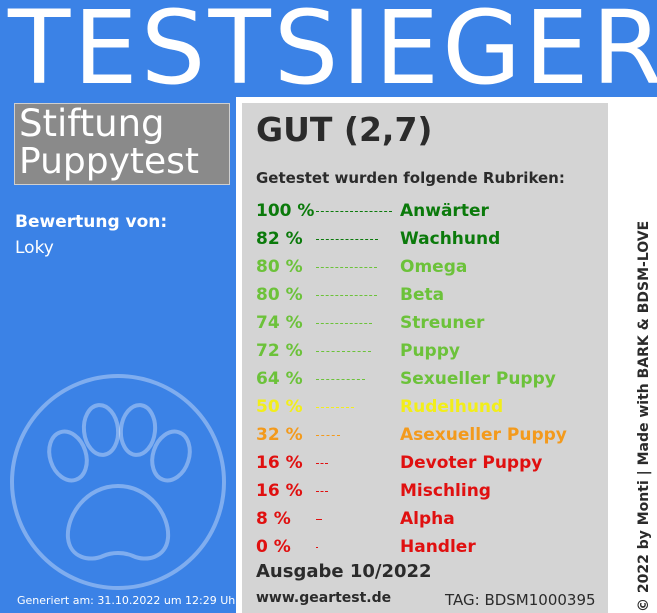  Describe the element at coordinates (450, 239) in the screenshot. I see `category-name: Wachhund` at that location.